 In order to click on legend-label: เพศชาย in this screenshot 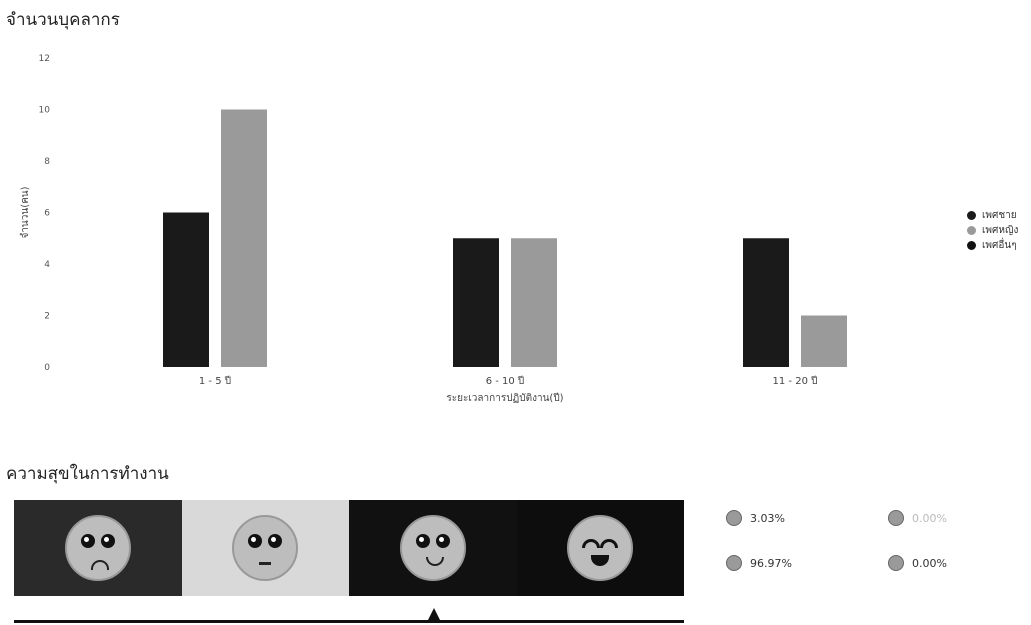, I will do `click(999, 215)`.